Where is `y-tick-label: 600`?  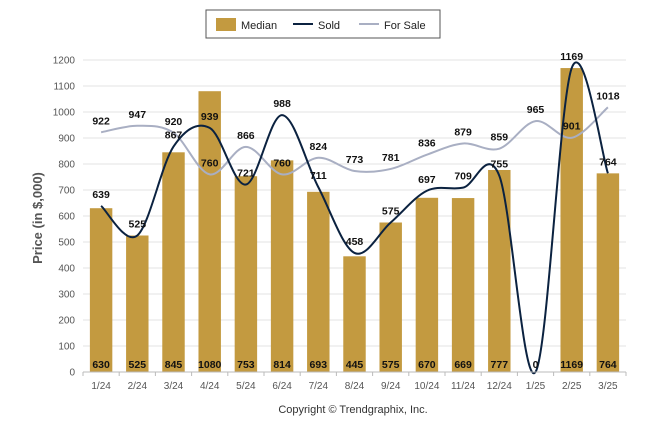
y-tick-label: 600 is located at coordinates (66, 217).